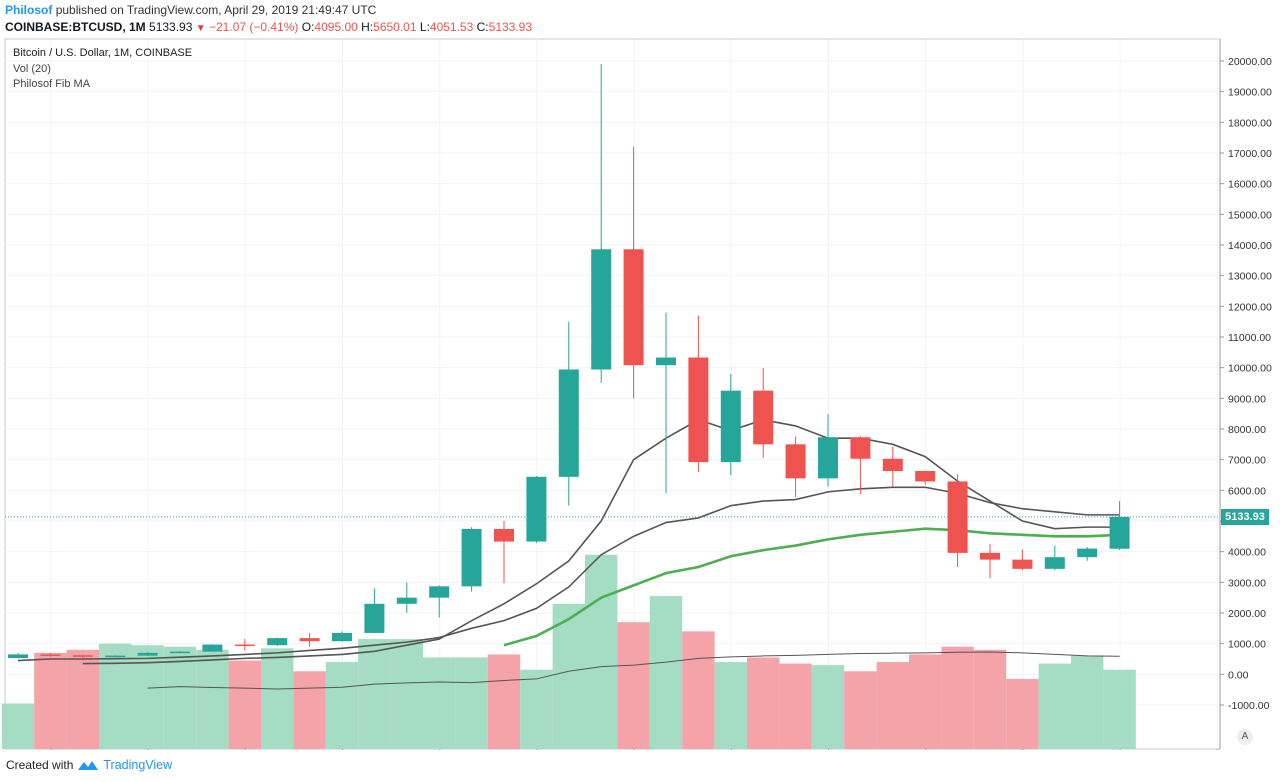 Image resolution: width=1280 pixels, height=782 pixels. What do you see at coordinates (1247, 491) in the screenshot?
I see `y-tick-label: 6000.00` at bounding box center [1247, 491].